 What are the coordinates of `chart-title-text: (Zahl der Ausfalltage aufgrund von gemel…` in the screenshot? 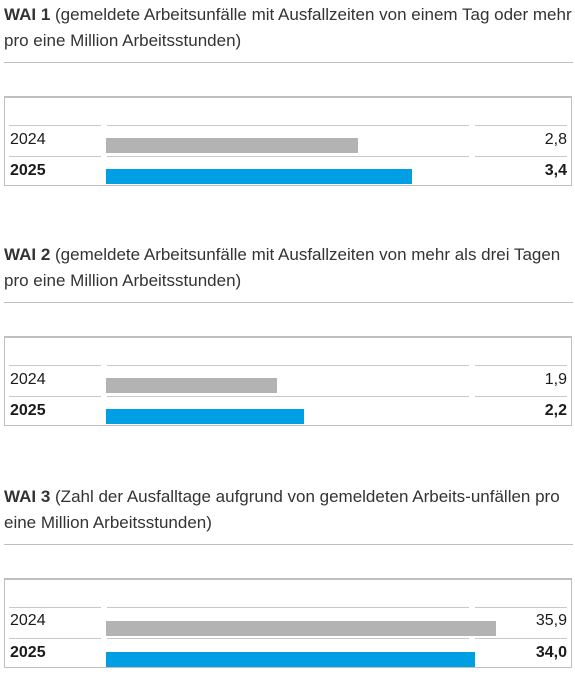 It's located at (282, 509).